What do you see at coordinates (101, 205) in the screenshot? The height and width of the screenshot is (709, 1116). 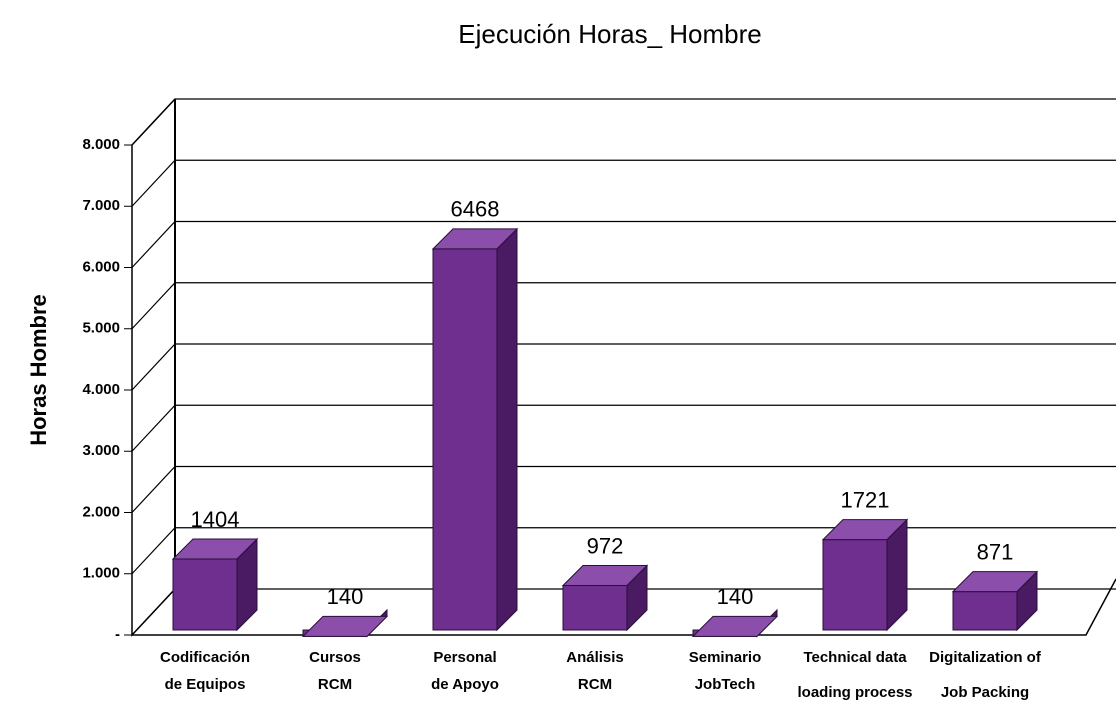 I see `y-tick-label: 7.000` at bounding box center [101, 205].